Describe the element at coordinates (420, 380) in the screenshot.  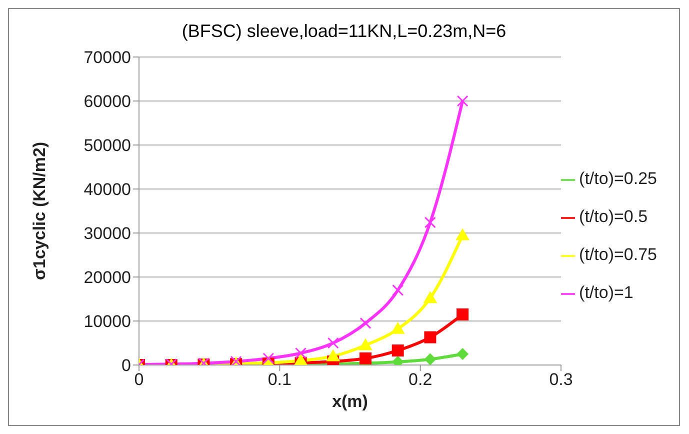
I see `x-tick-label: 0.2` at that location.